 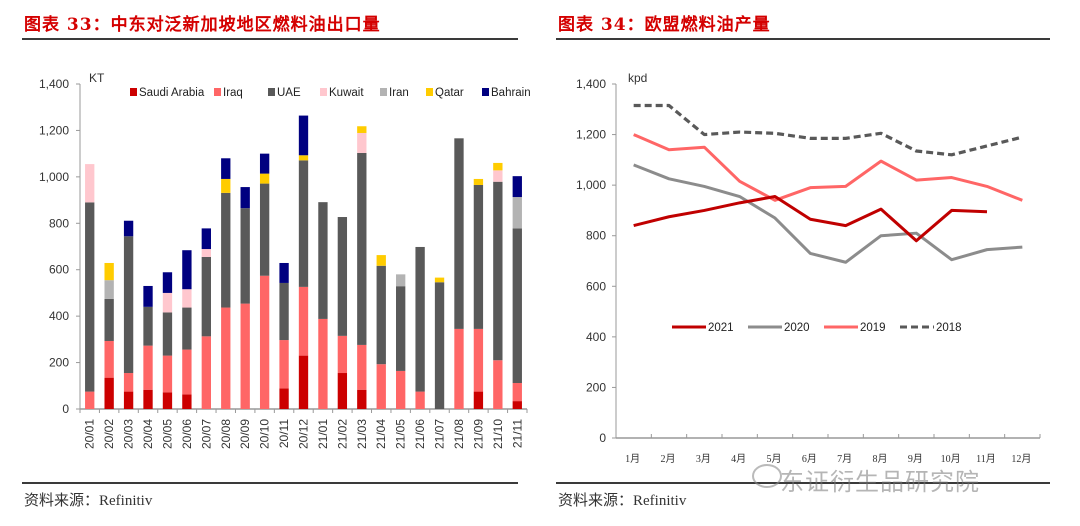 What do you see at coordinates (880, 482) in the screenshot?
I see `watermark-text: 东证衍生品研究院` at bounding box center [880, 482].